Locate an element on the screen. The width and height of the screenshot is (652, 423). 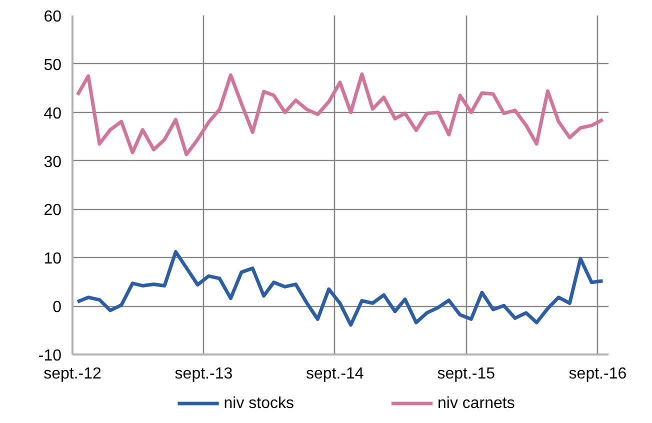
y-tick-label: -10 is located at coordinates (50, 356).